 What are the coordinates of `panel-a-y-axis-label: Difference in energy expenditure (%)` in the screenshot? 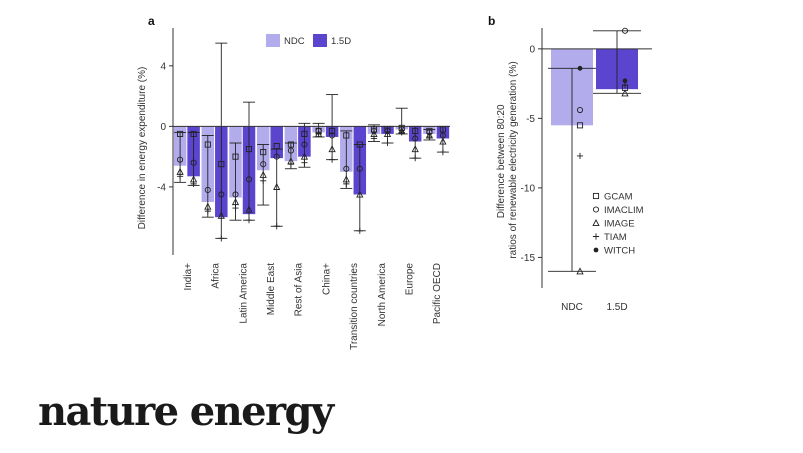 It's located at (142, 148).